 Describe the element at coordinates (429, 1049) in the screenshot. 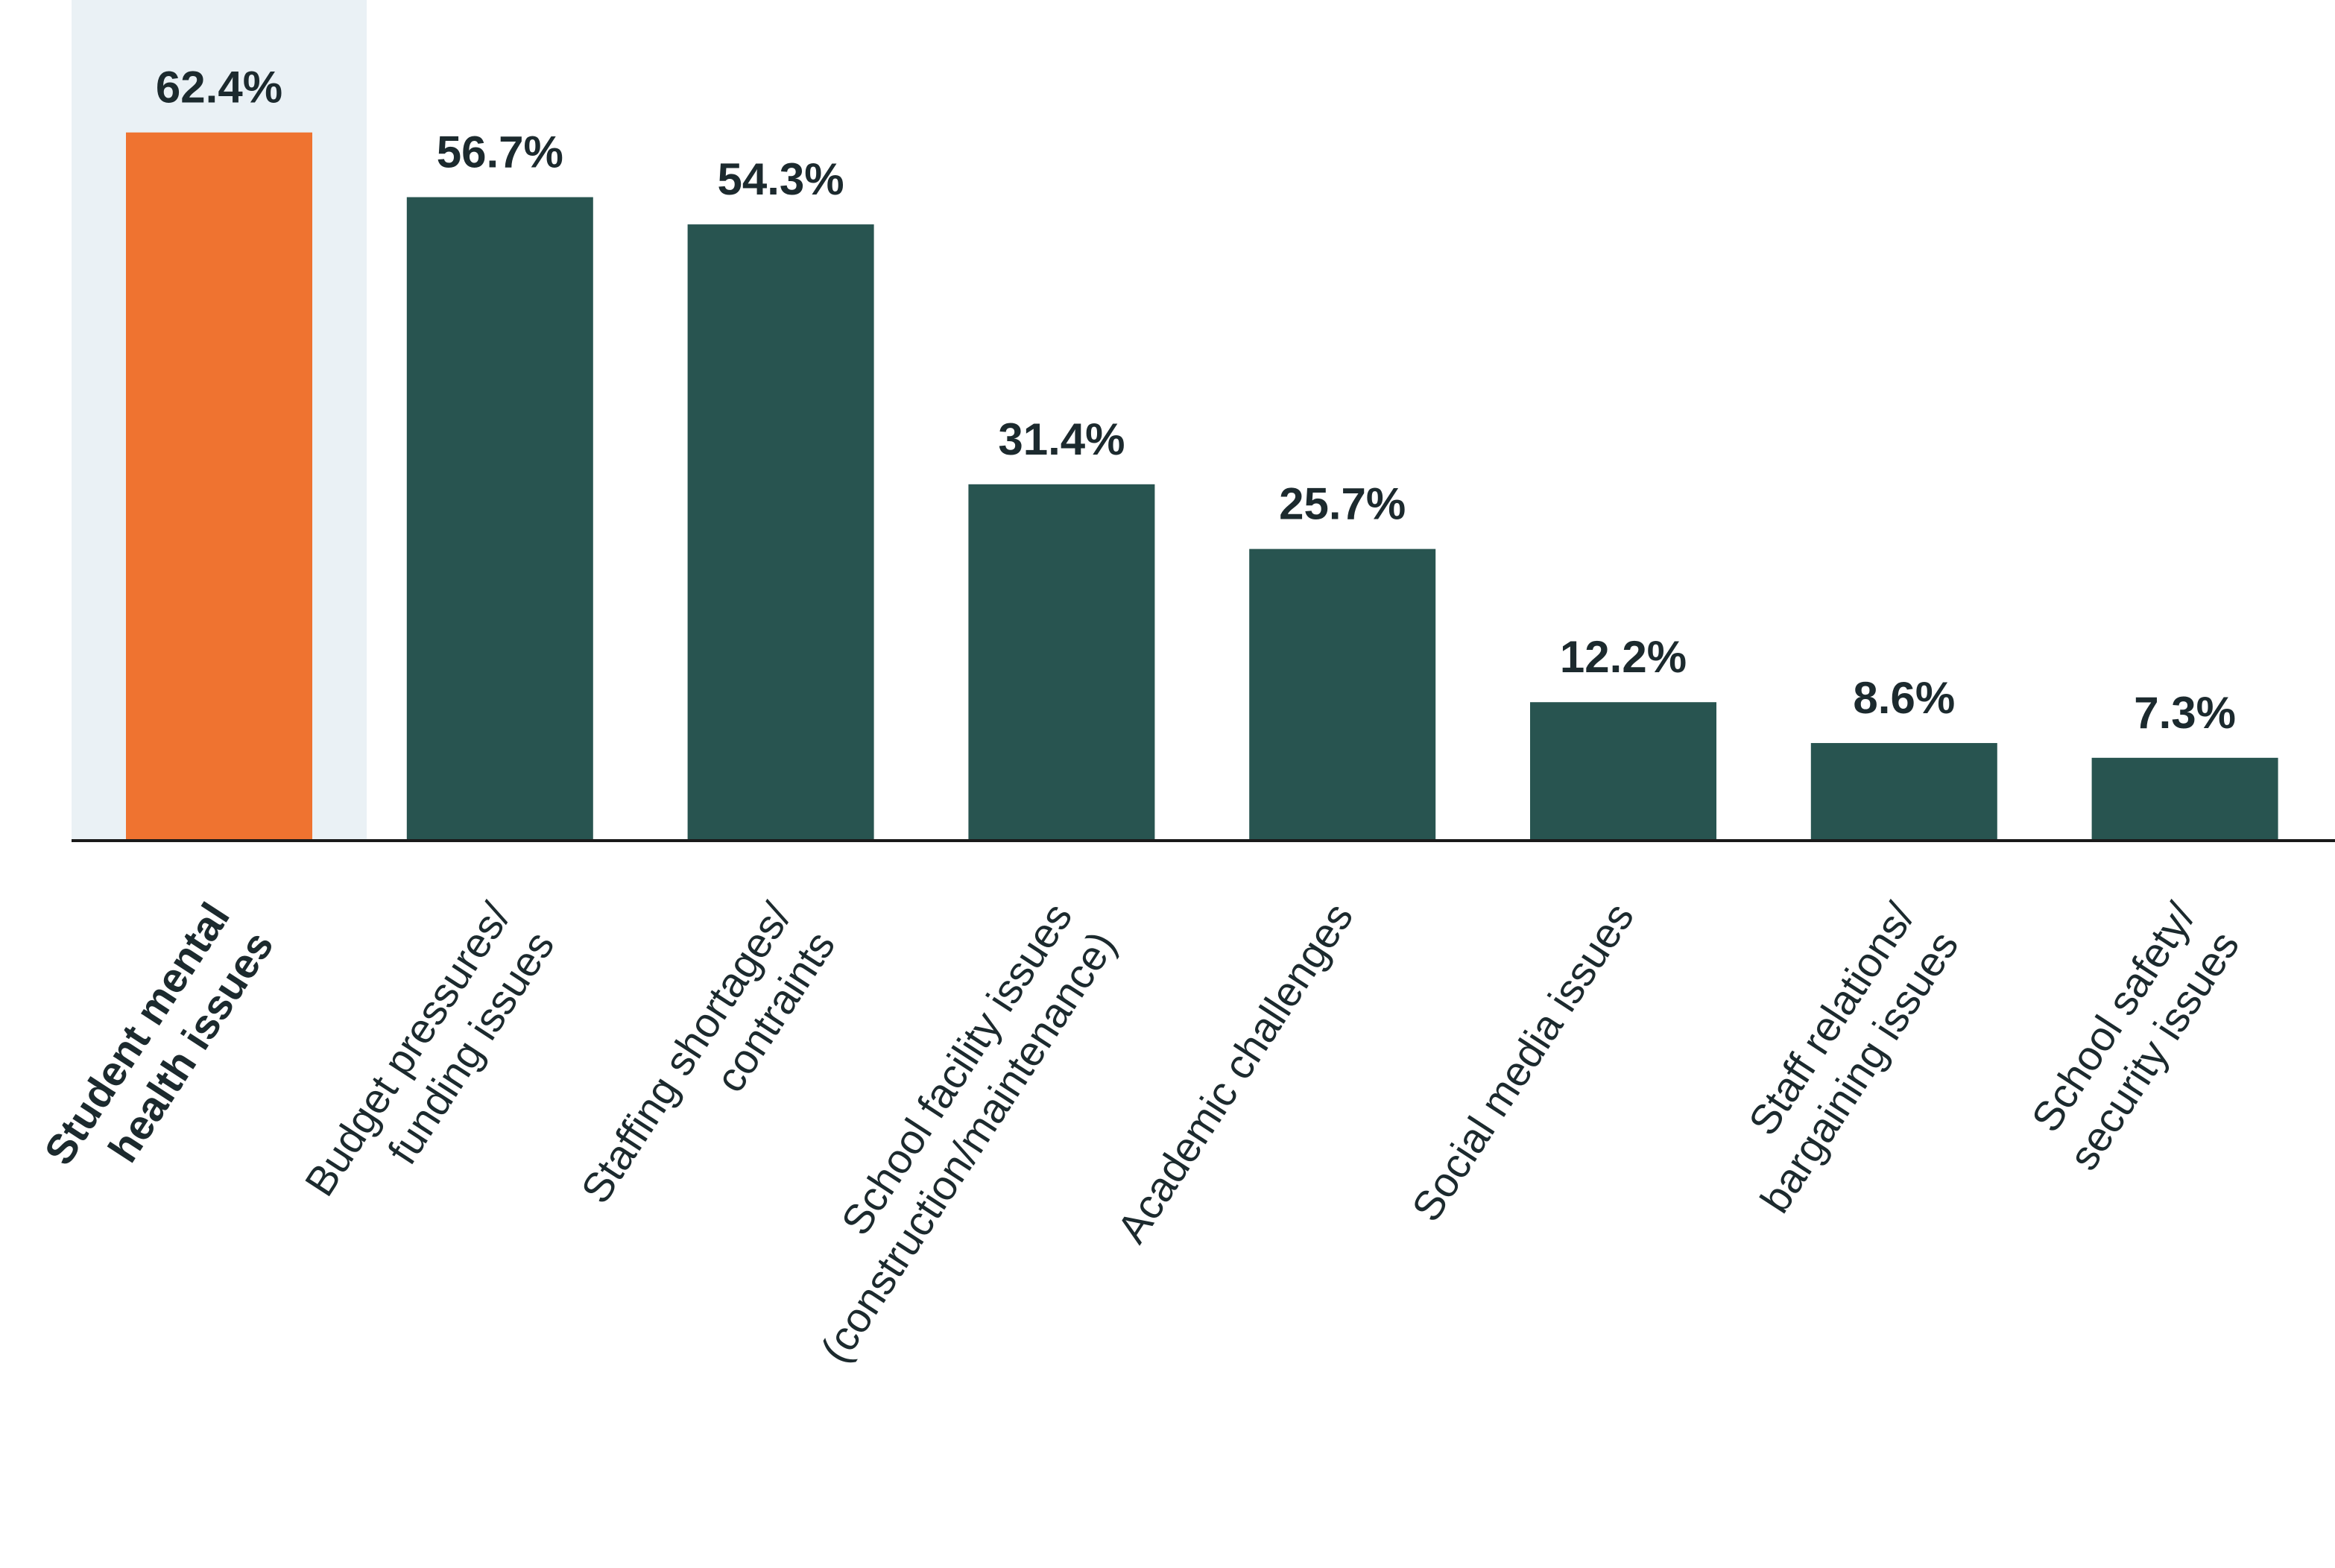

I see `x-tick-label: Budget pressures/funding issues` at that location.